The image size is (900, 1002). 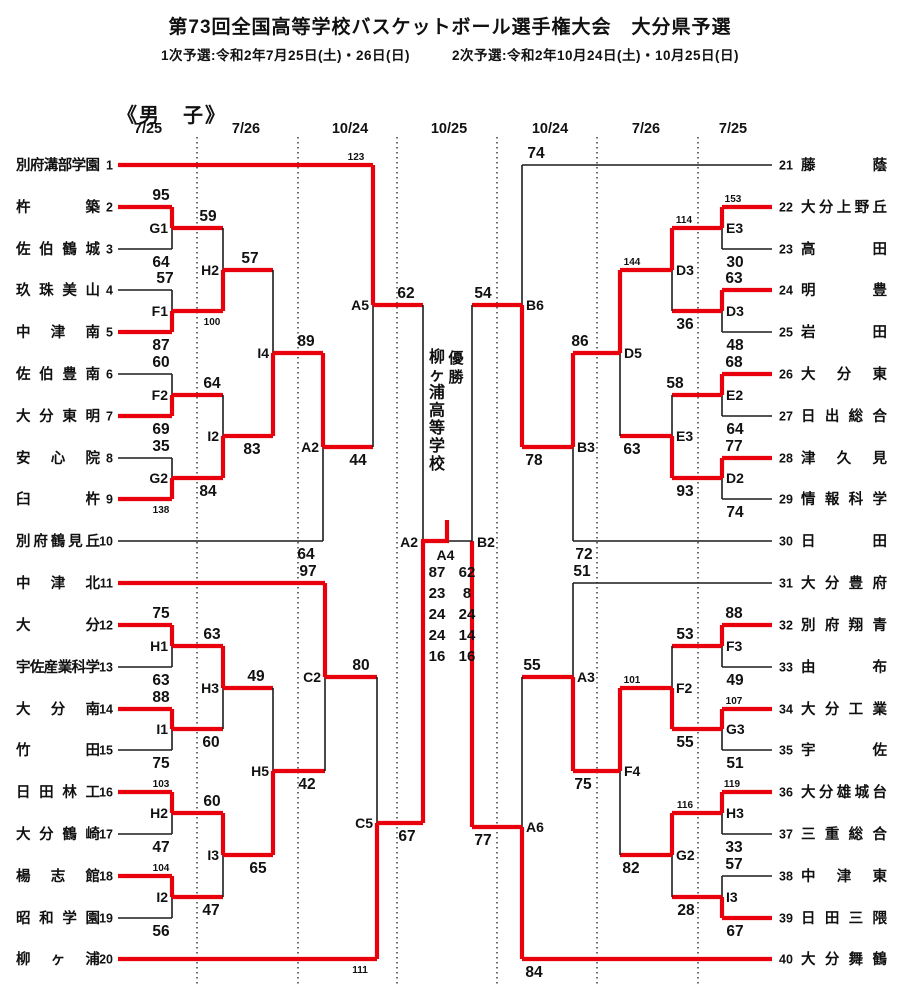 I want to click on team-name: 大分雄城台, so click(x=844, y=792).